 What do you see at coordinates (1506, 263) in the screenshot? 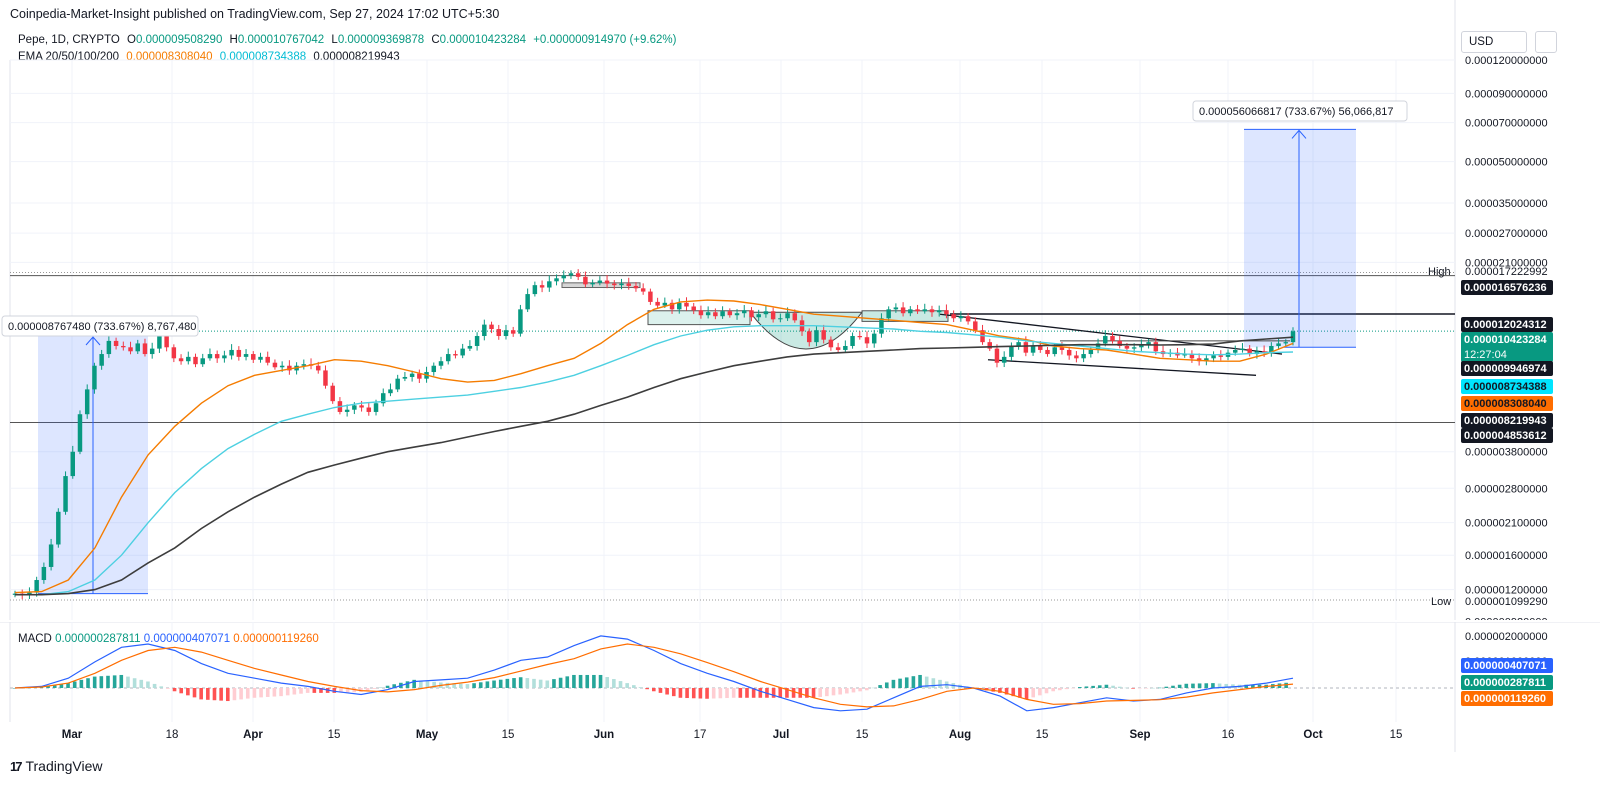
I see `price-axis-tick: 0.000021000000` at bounding box center [1506, 263].